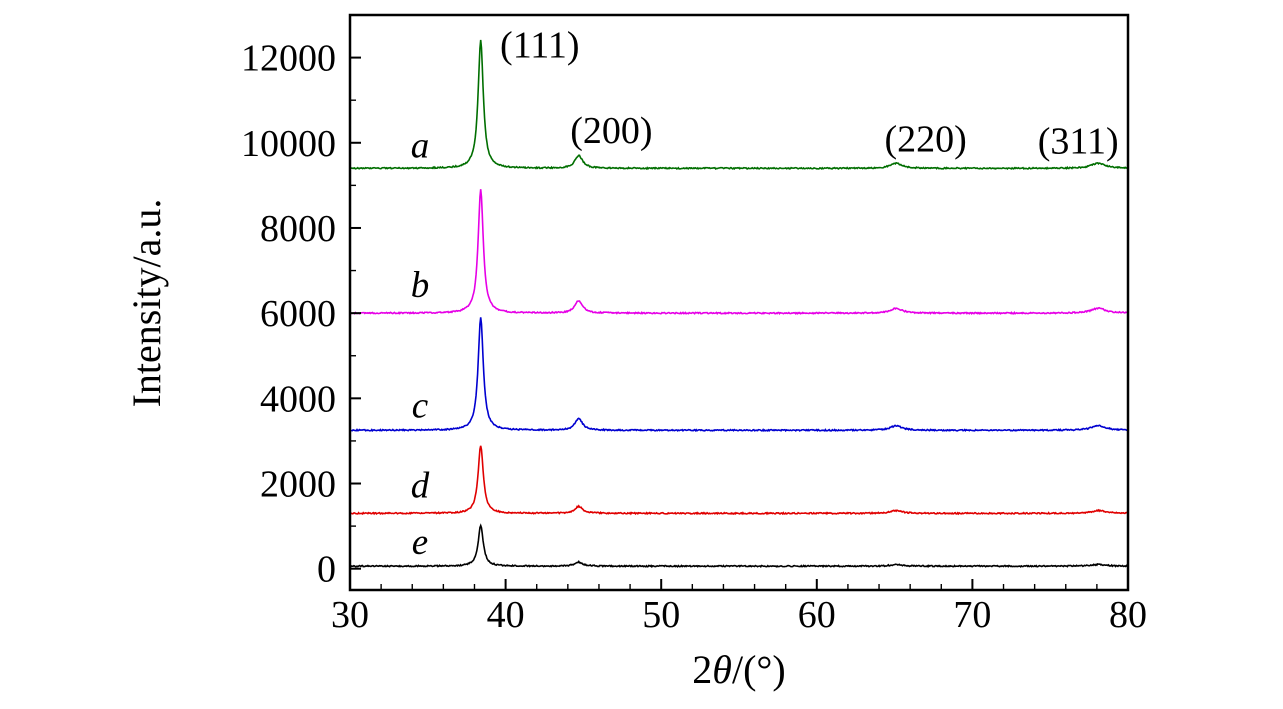  Describe the element at coordinates (972, 615) in the screenshot. I see `x-tick-label: 70` at that location.